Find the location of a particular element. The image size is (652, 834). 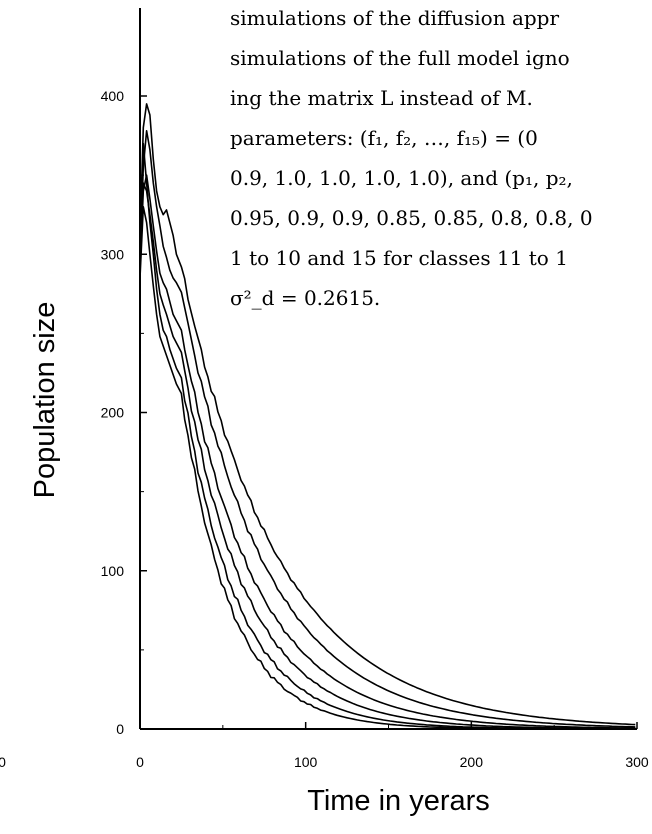

y-tick-label: 0 is located at coordinates (120, 729).